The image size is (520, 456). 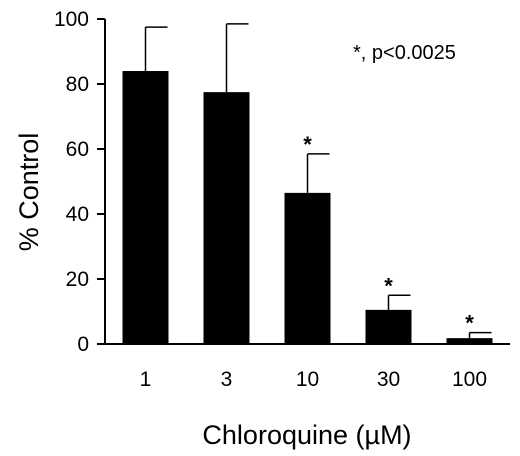 I want to click on x-tick-label: 10, so click(x=307, y=379).